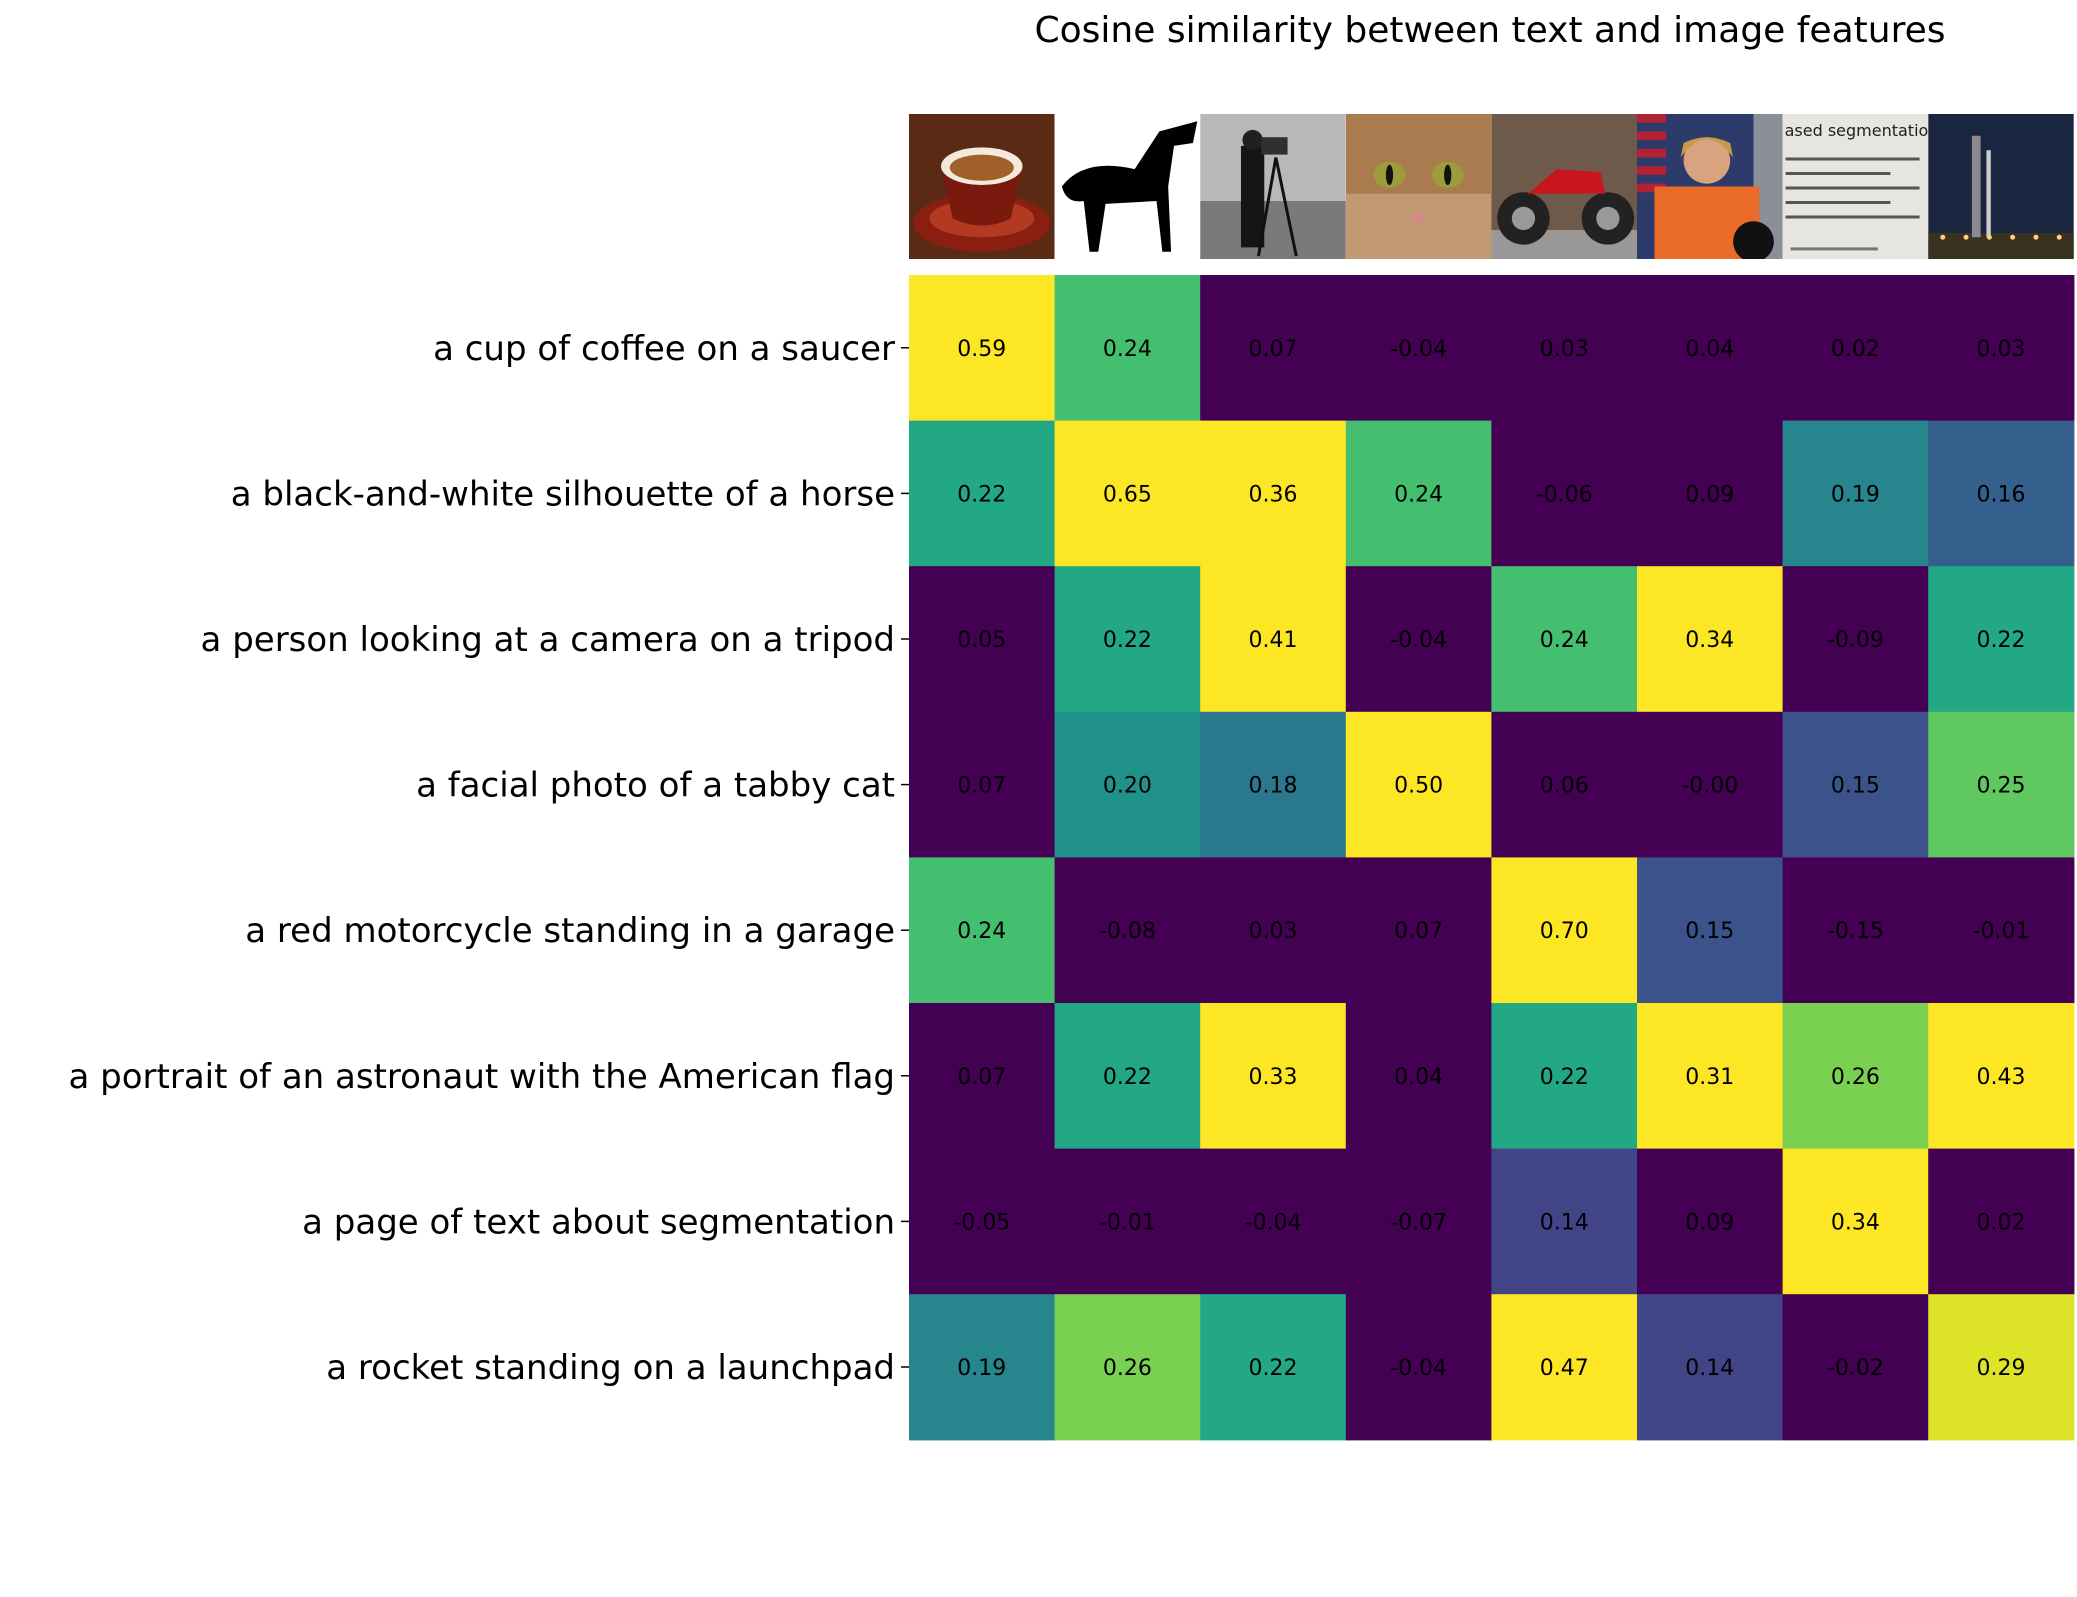 The height and width of the screenshot is (1597, 2077). I want to click on cell-value-label: 0.06, so click(1564, 786).